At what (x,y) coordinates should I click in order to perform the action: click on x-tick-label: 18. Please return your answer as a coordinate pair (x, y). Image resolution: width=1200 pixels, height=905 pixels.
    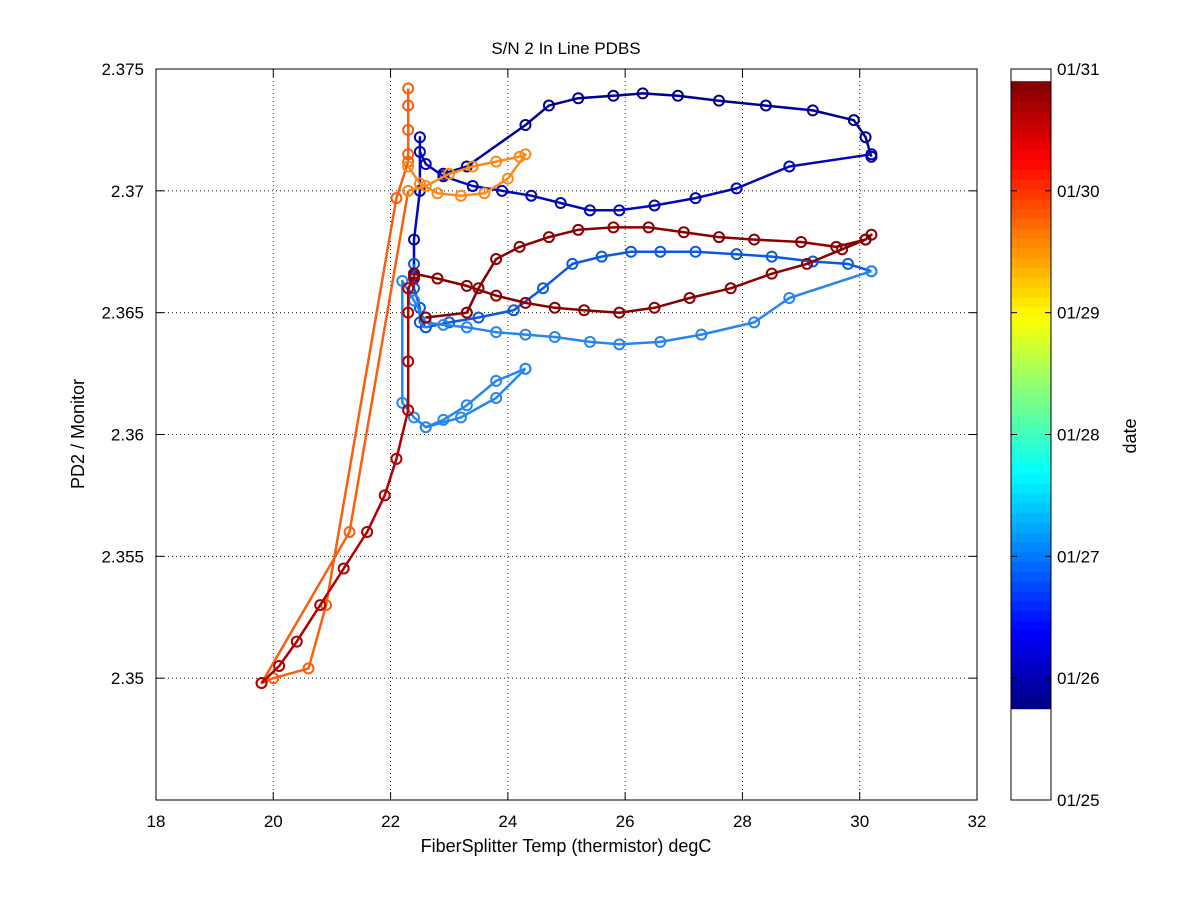
    Looking at the image, I should click on (156, 821).